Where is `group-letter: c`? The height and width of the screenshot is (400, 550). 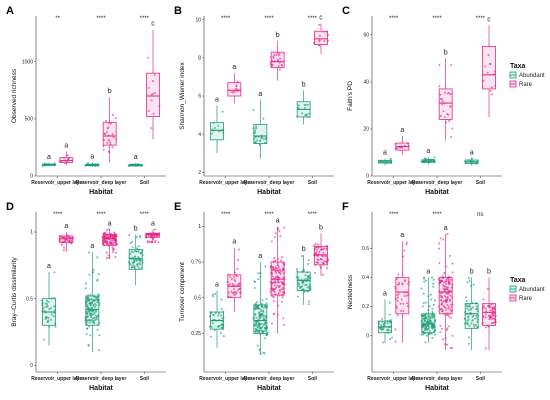 group-letter: c is located at coordinates (321, 18).